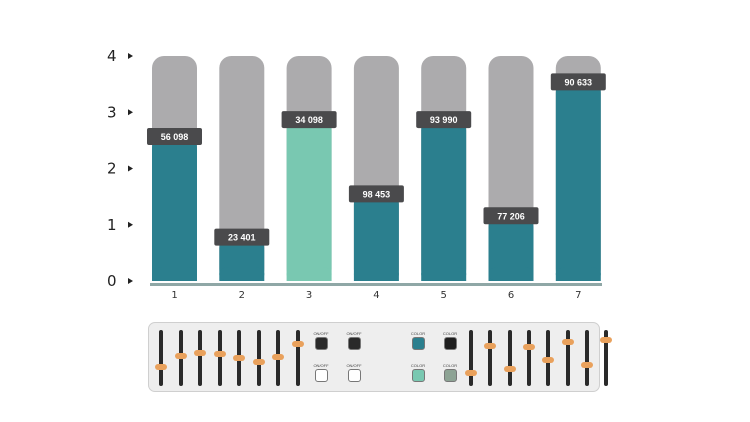 The width and height of the screenshot is (750, 422). I want to click on value-label: 93 990, so click(444, 120).